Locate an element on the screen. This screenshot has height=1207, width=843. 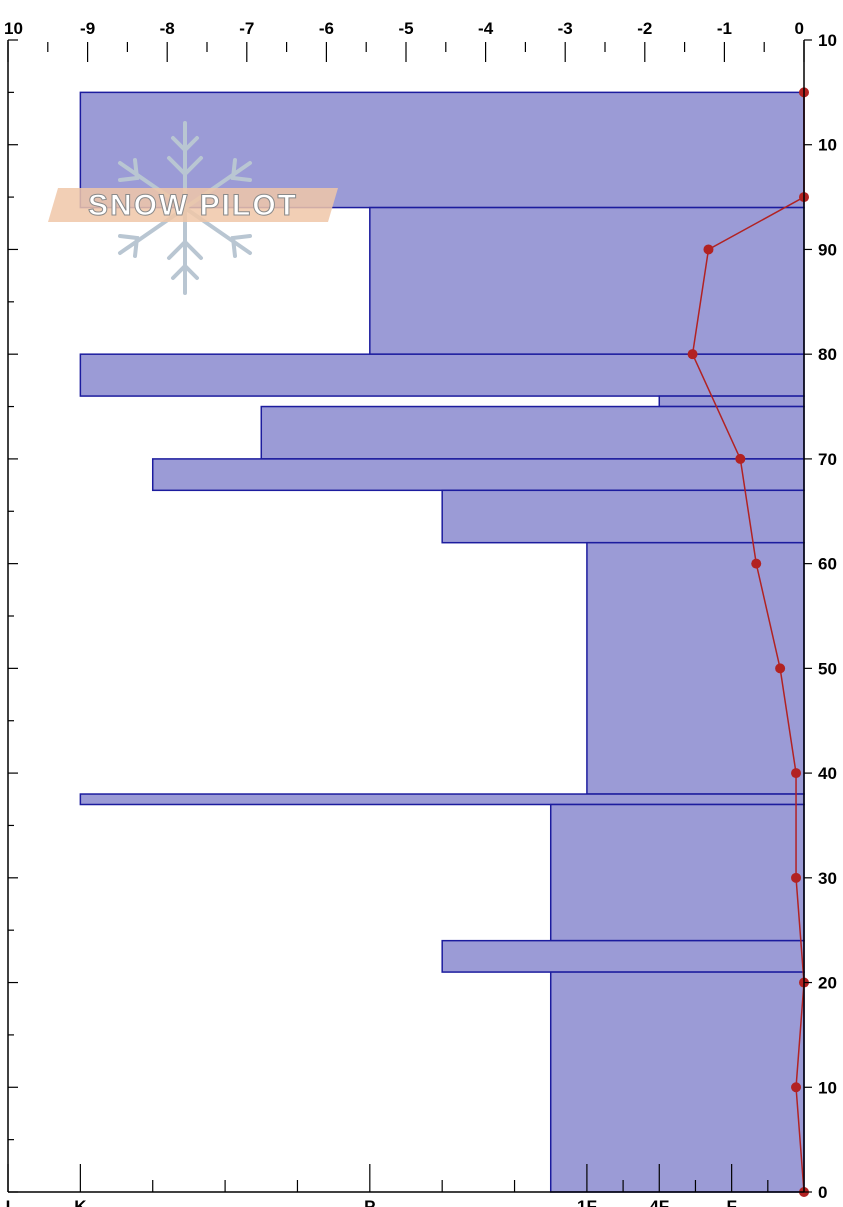
right-tick-label: 20 is located at coordinates (827, 983).